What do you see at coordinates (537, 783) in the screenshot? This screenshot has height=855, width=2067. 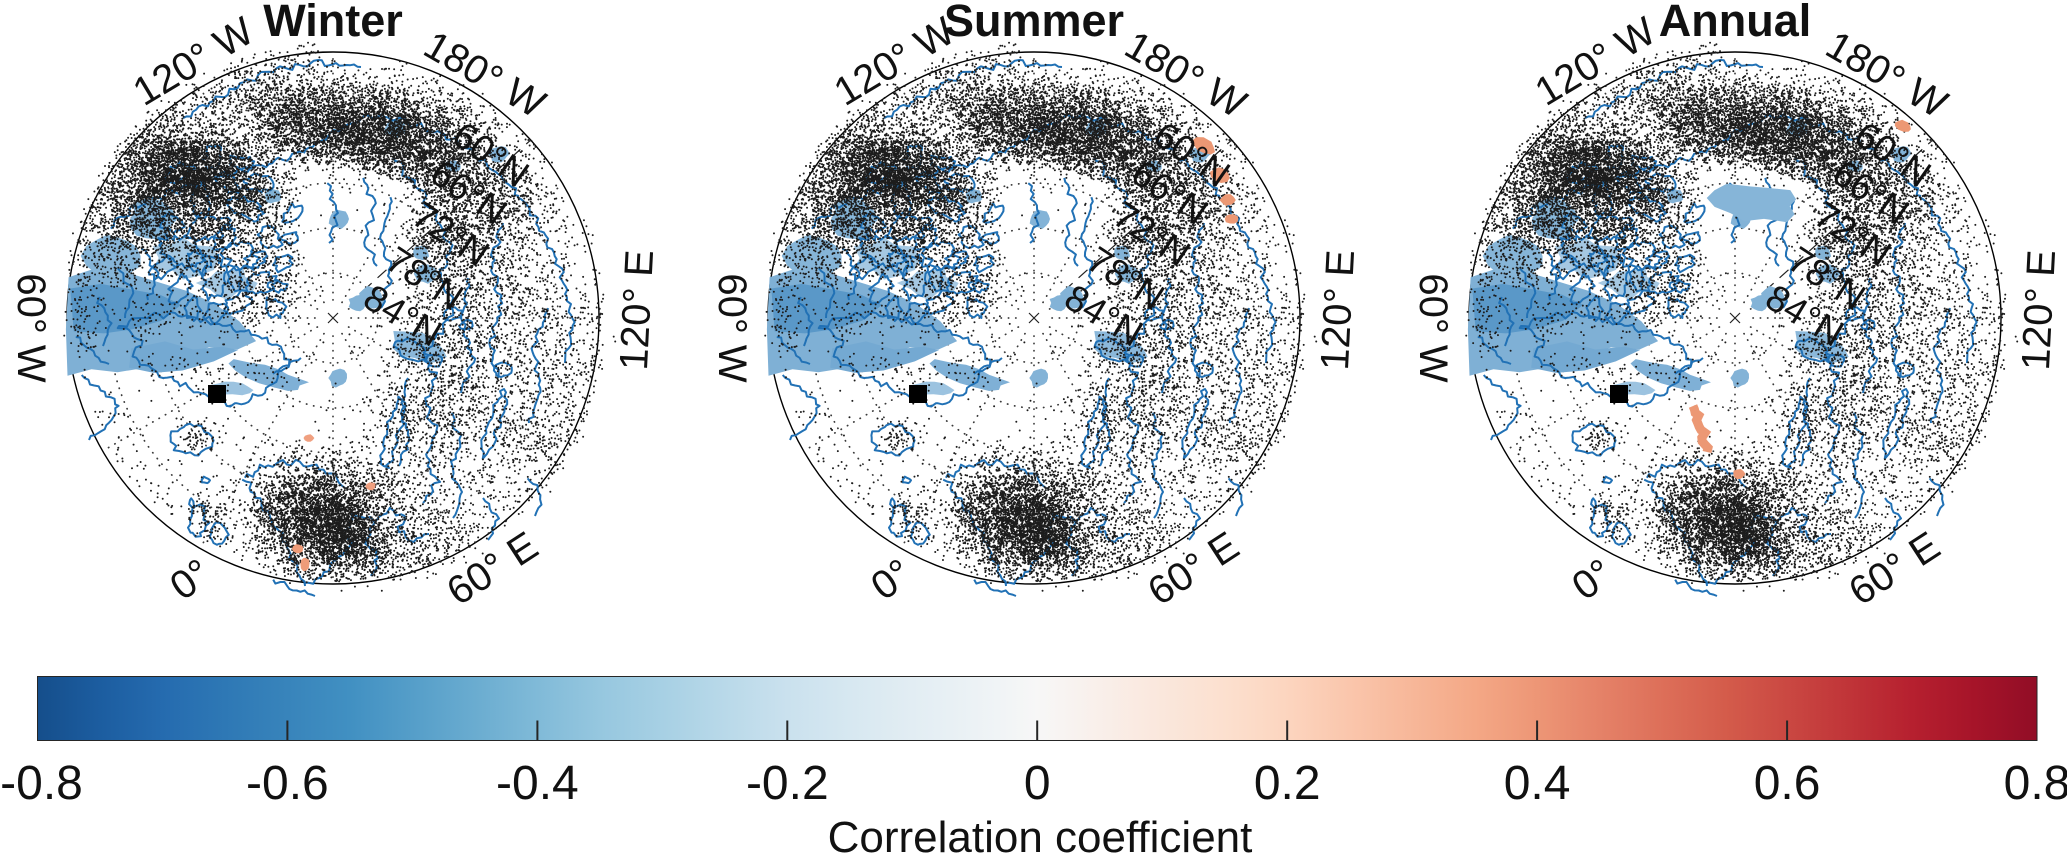 I see `svg-text: -0.4` at bounding box center [537, 783].